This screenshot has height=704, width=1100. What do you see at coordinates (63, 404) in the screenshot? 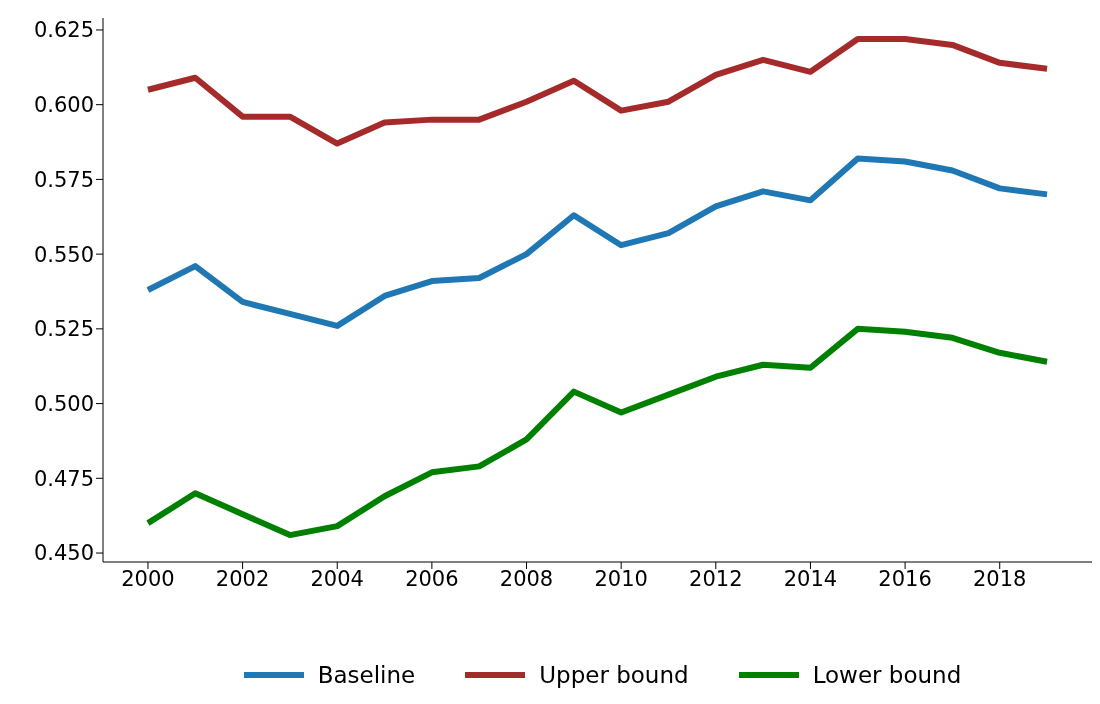
I see `y-tick-label: 0.500` at bounding box center [63, 404].